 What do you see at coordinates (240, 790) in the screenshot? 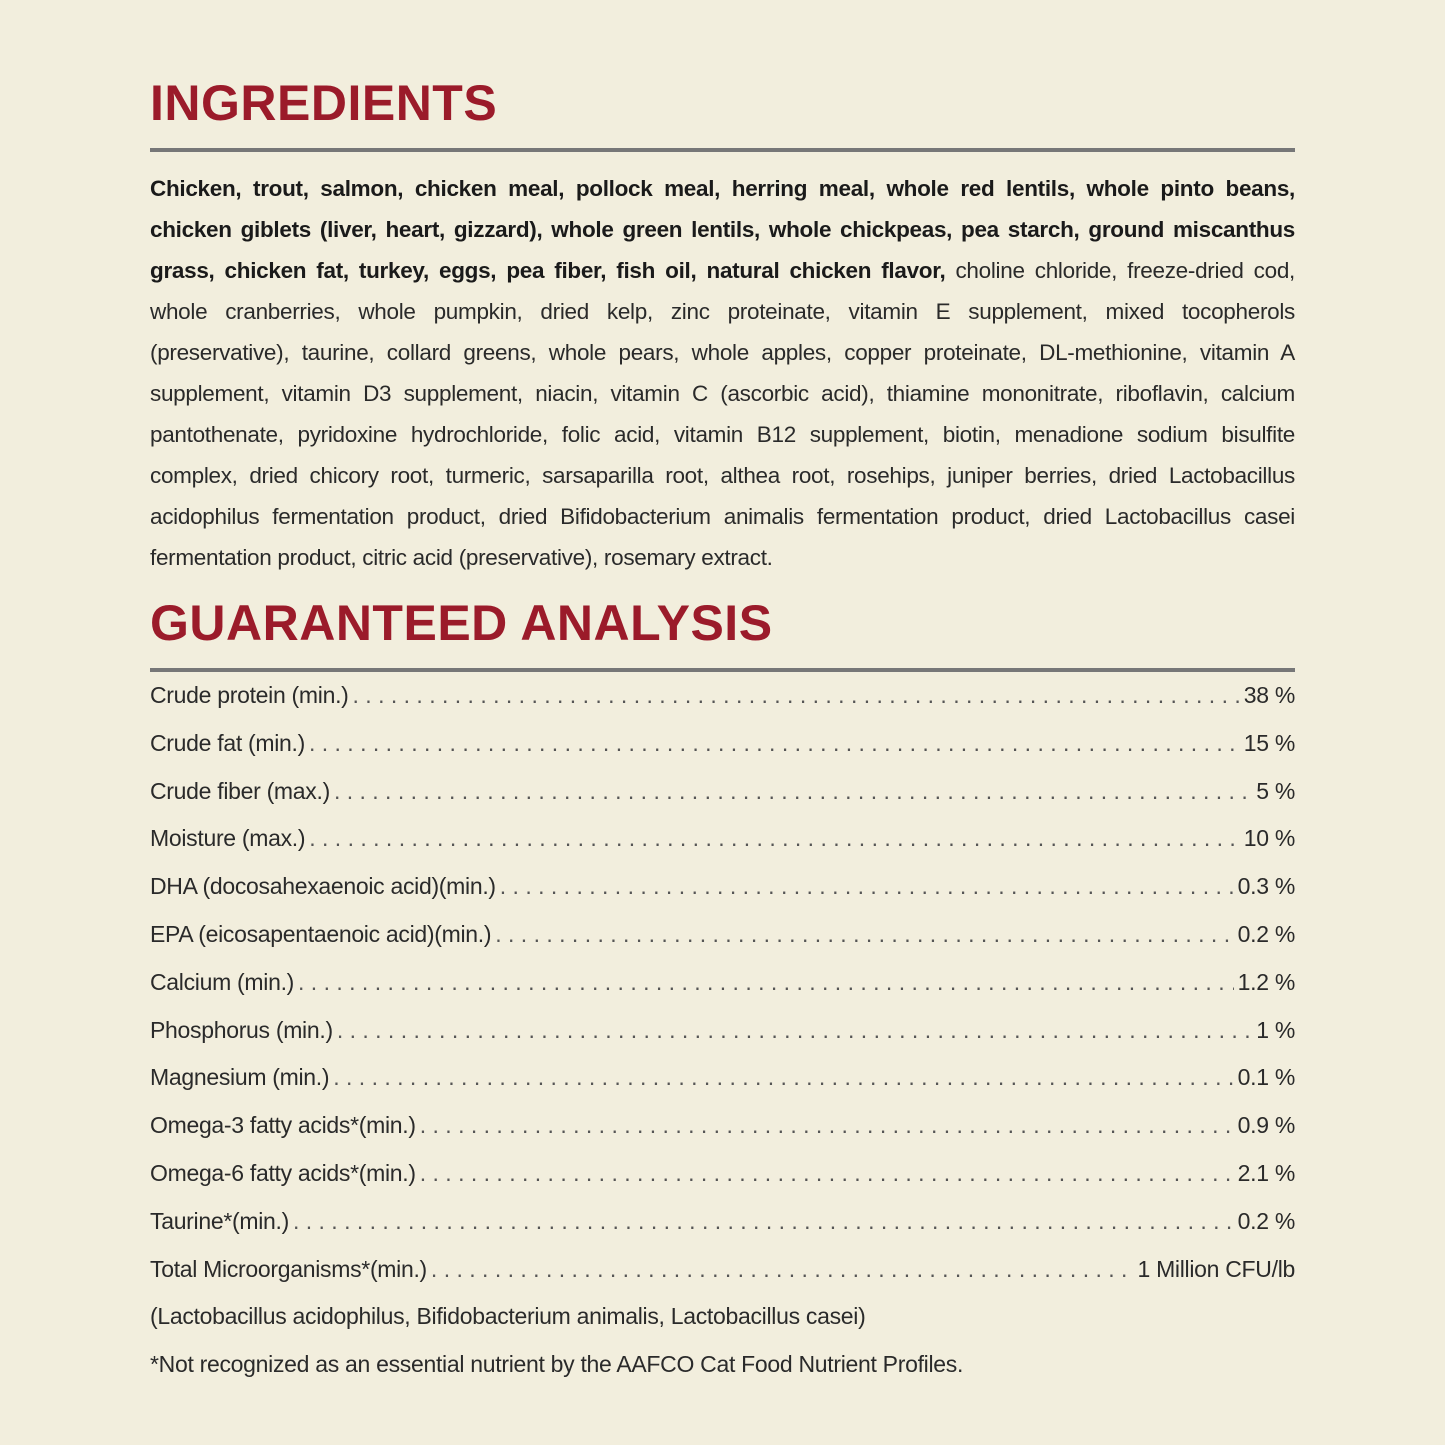
I see `nutrient-label: Crude fiber (max.)` at bounding box center [240, 790].